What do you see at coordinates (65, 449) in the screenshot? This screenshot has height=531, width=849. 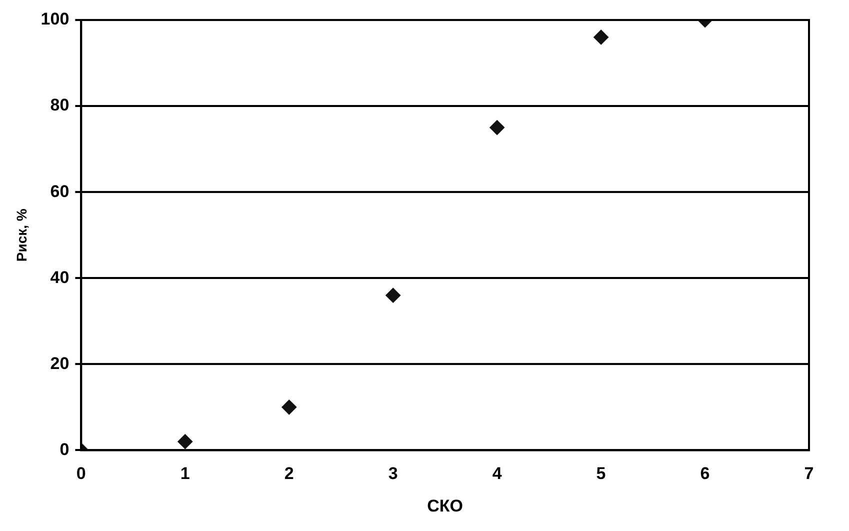 I see `y-tick-label: 0` at bounding box center [65, 449].